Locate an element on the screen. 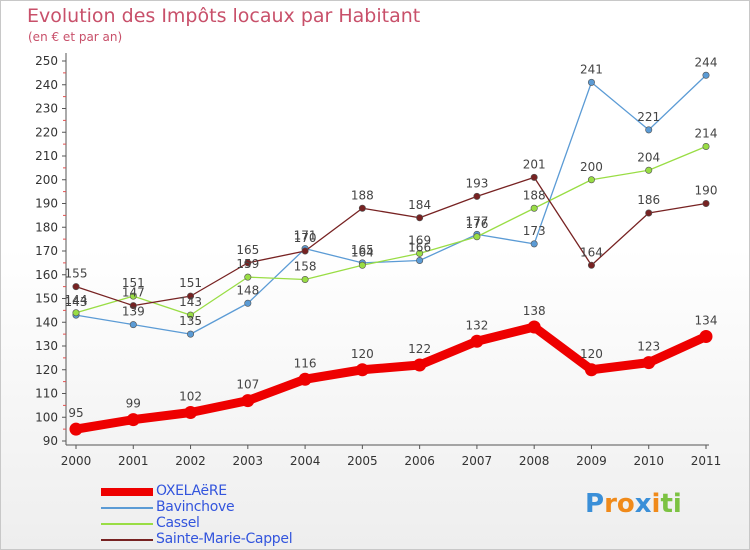 This screenshot has height=550, width=750. data-label: 147 is located at coordinates (133, 293).